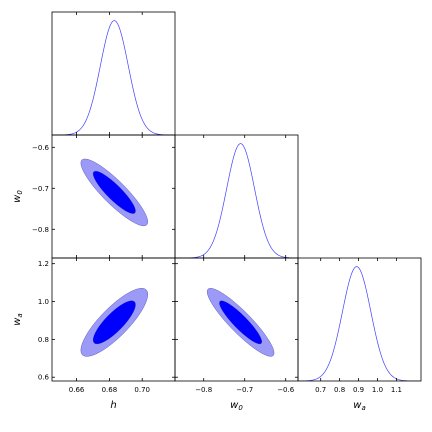  Describe the element at coordinates (43, 302) in the screenshot. I see `y-tick-label-wa: 1.0` at that location.